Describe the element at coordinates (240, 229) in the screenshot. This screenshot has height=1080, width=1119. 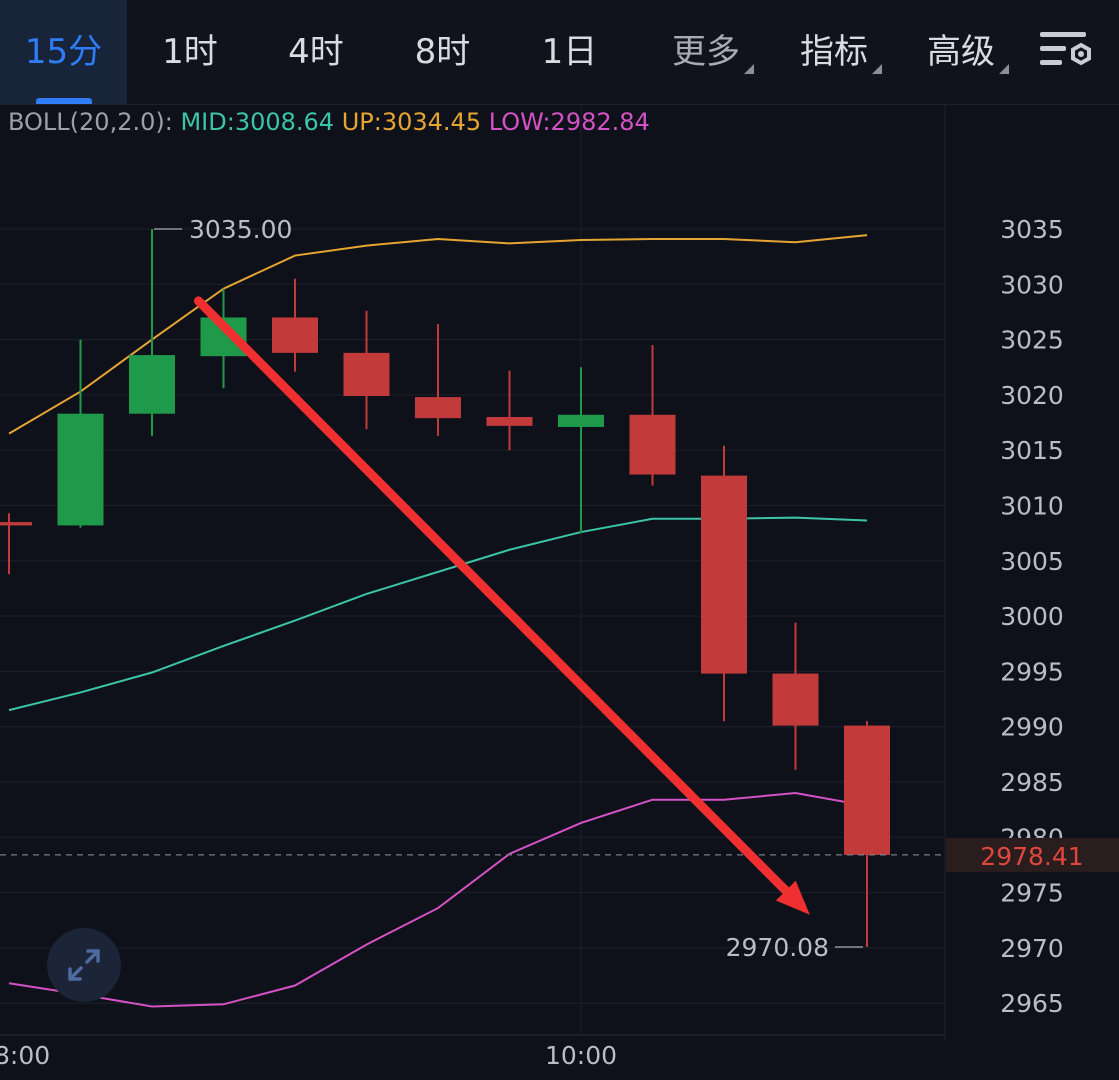
I see `high-price-label: 3035.00` at that location.